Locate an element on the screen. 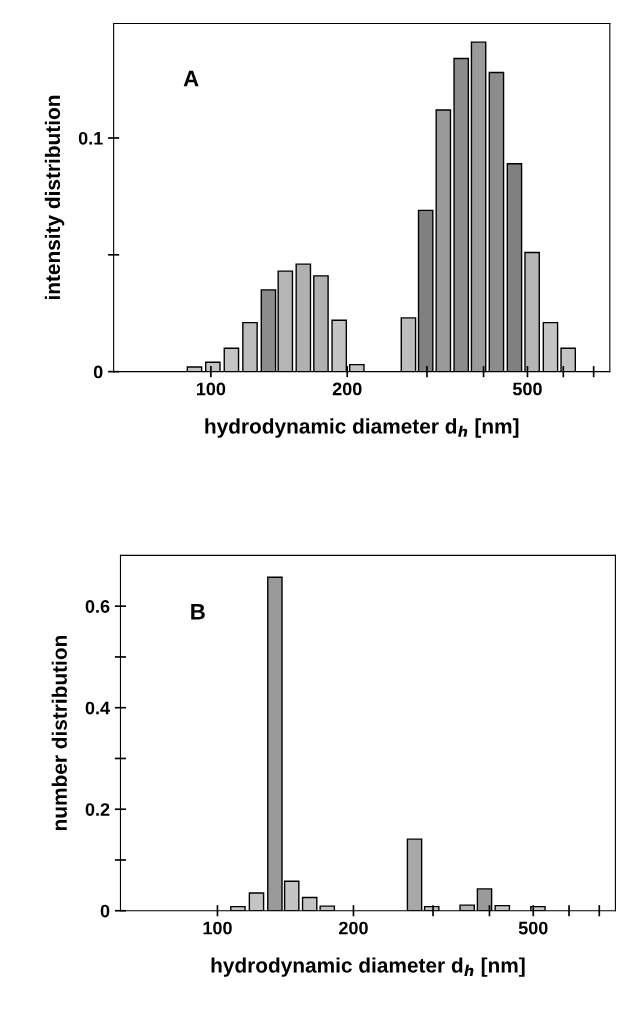 The width and height of the screenshot is (621, 1021). annotation: B is located at coordinates (198, 612).